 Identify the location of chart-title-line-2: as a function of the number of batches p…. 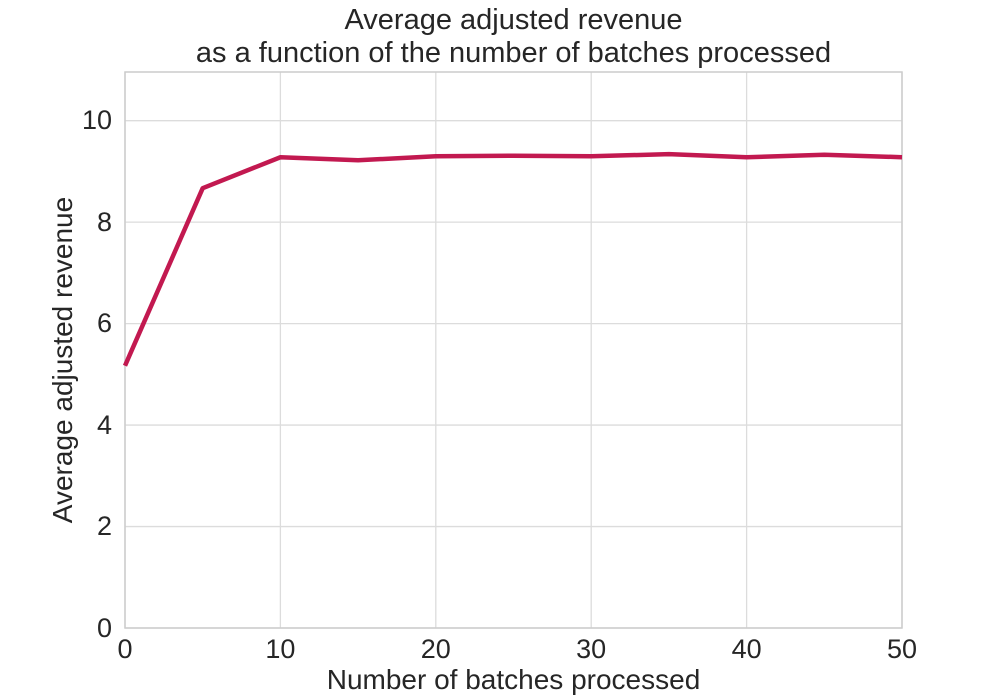
(513, 53).